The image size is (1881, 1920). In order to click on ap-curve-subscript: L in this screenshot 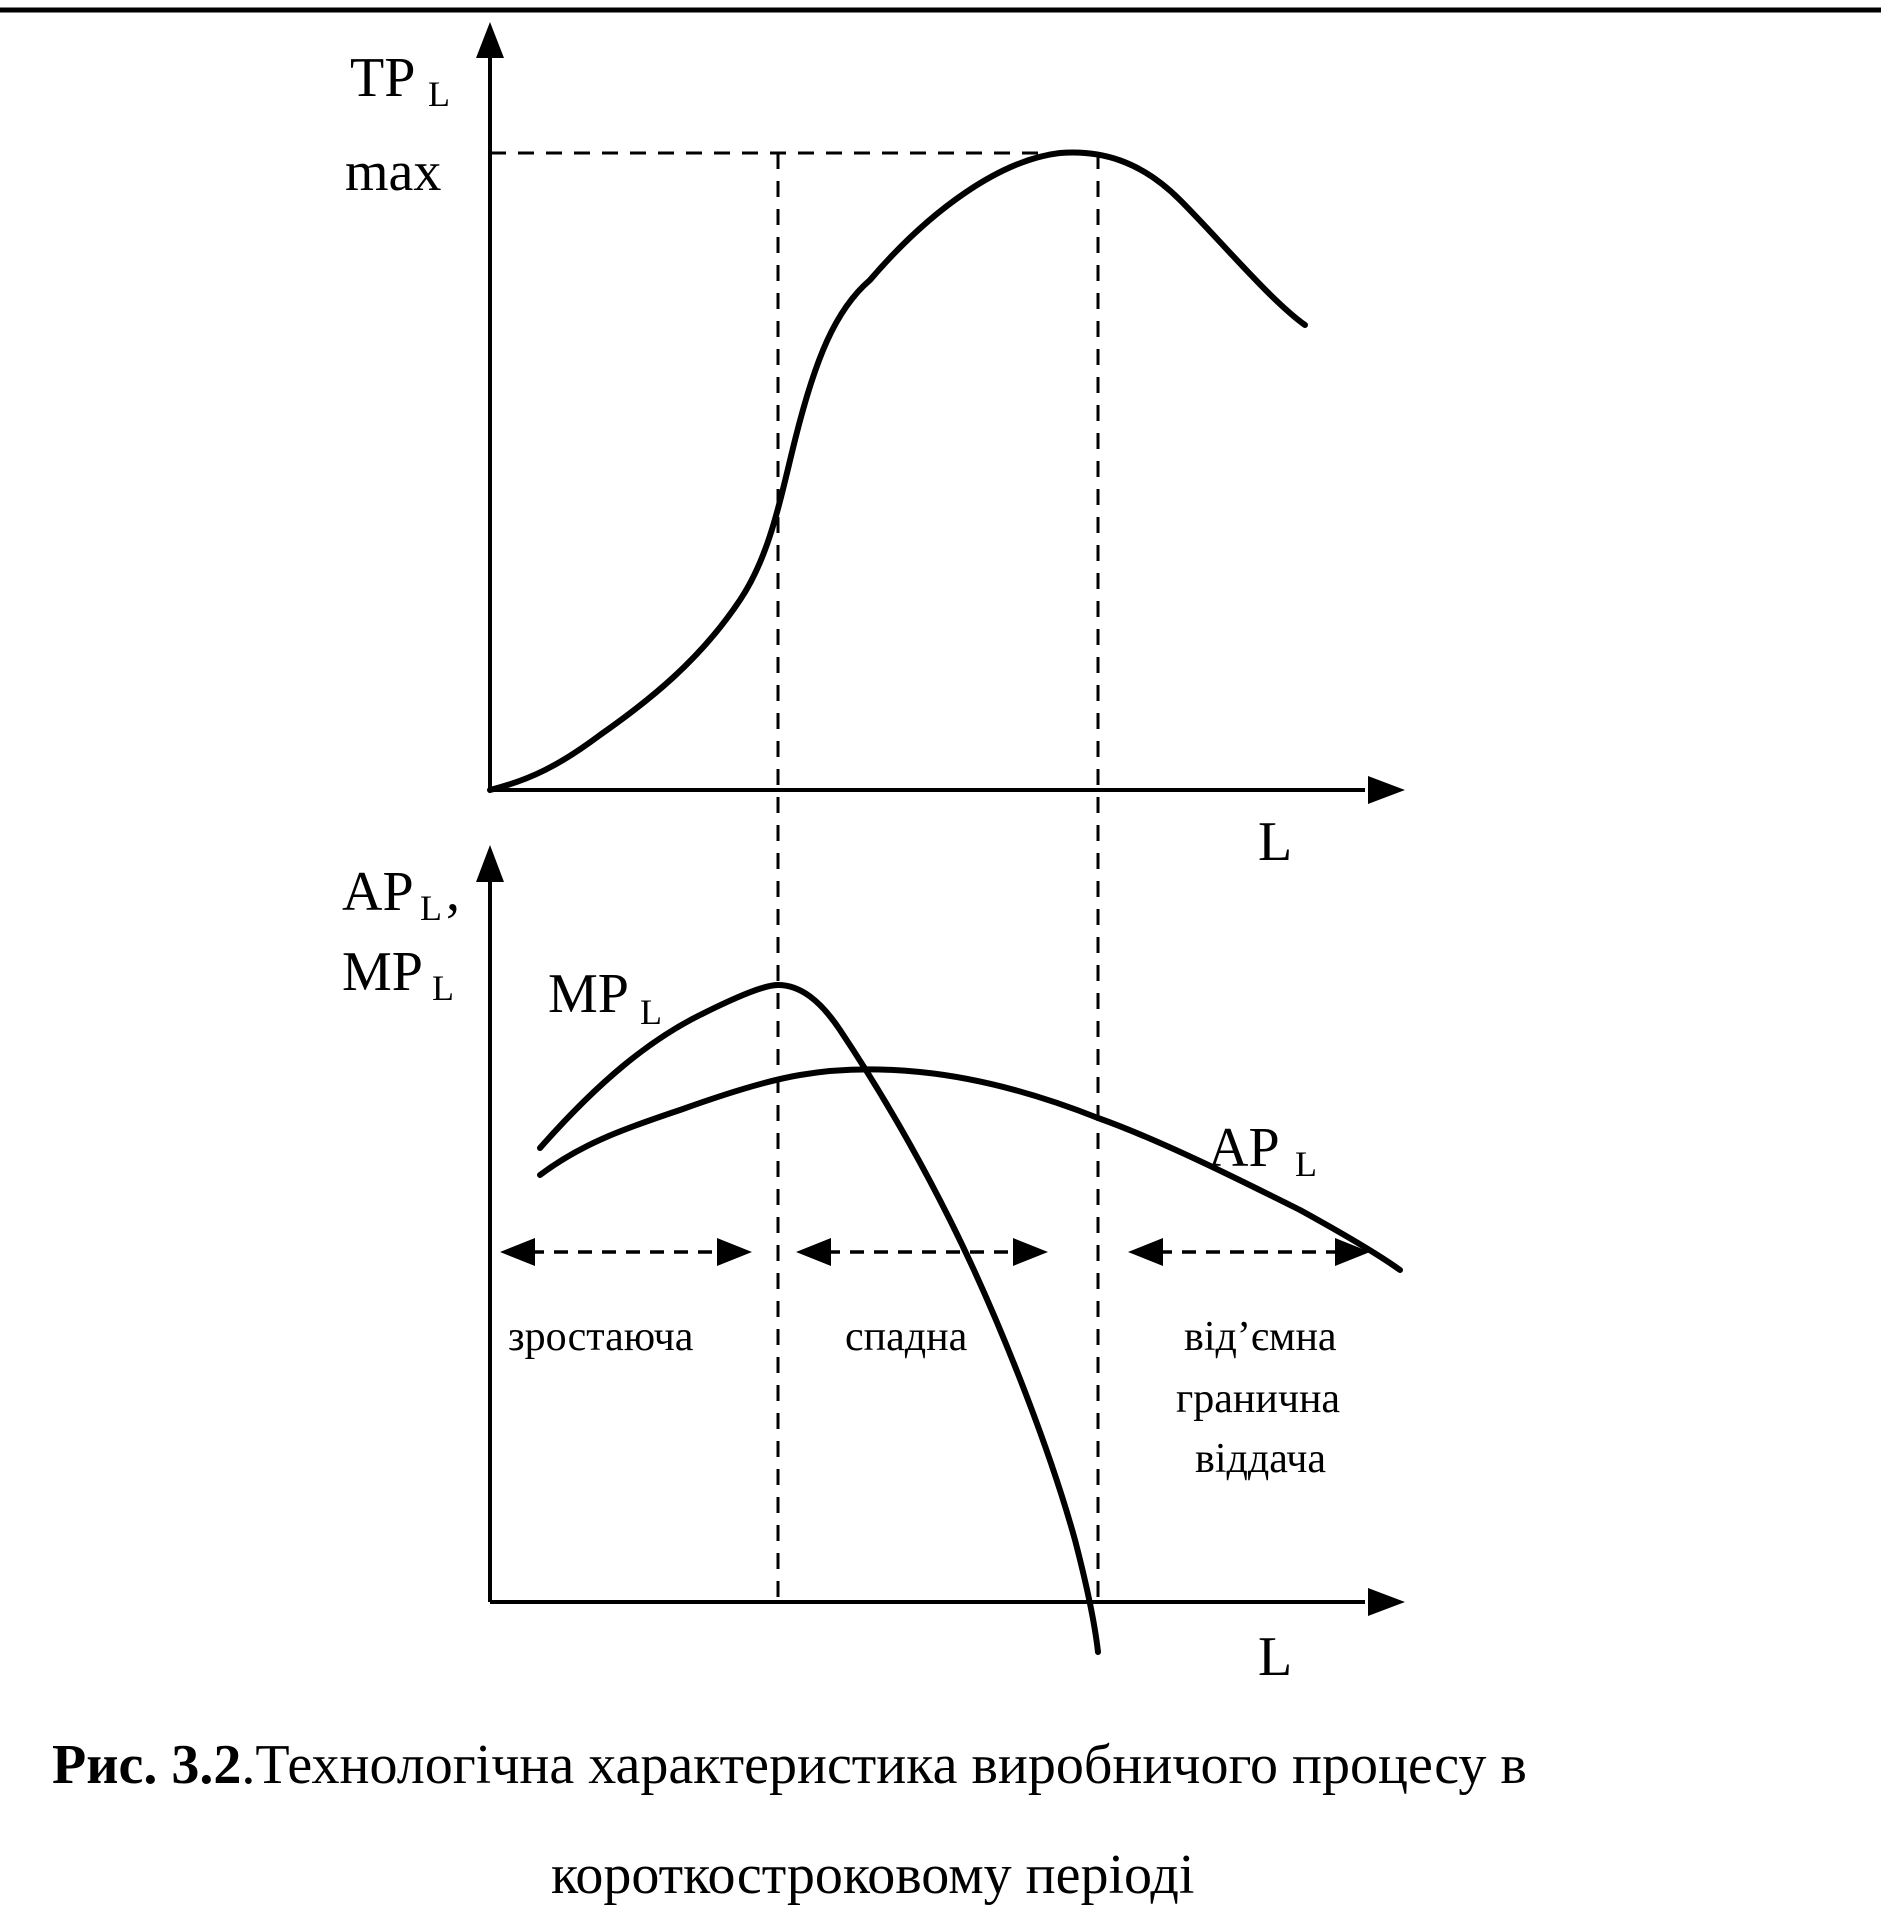, I will do `click(1306, 1164)`.